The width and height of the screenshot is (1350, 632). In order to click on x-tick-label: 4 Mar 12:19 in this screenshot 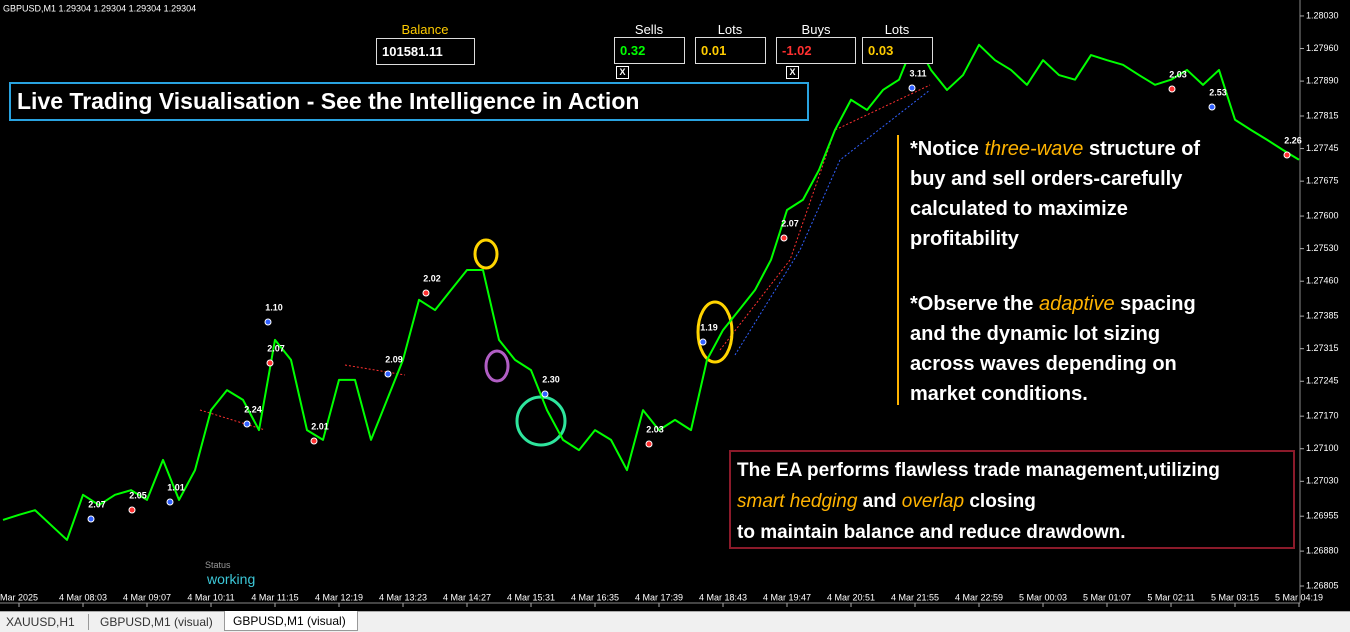, I will do `click(339, 597)`.